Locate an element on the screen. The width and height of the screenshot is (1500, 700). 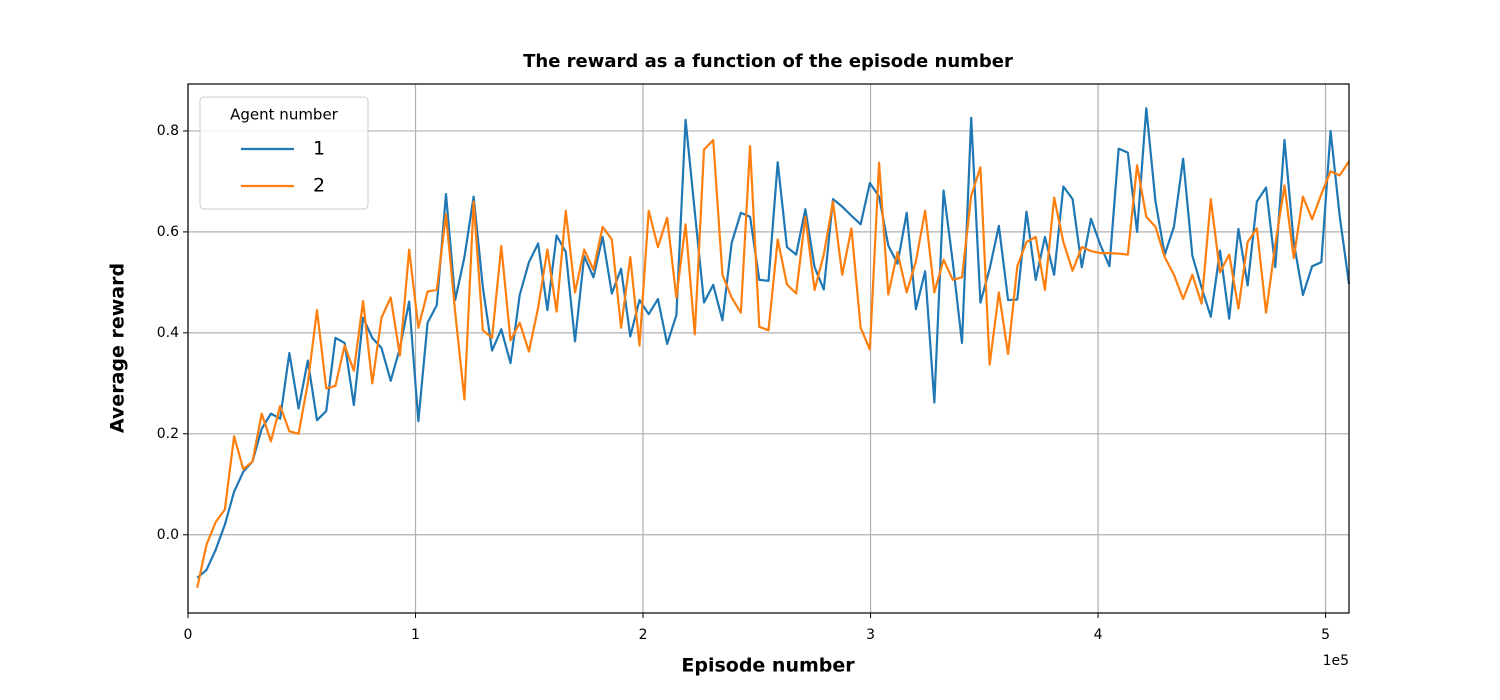
legend-label: 2 is located at coordinates (319, 186).